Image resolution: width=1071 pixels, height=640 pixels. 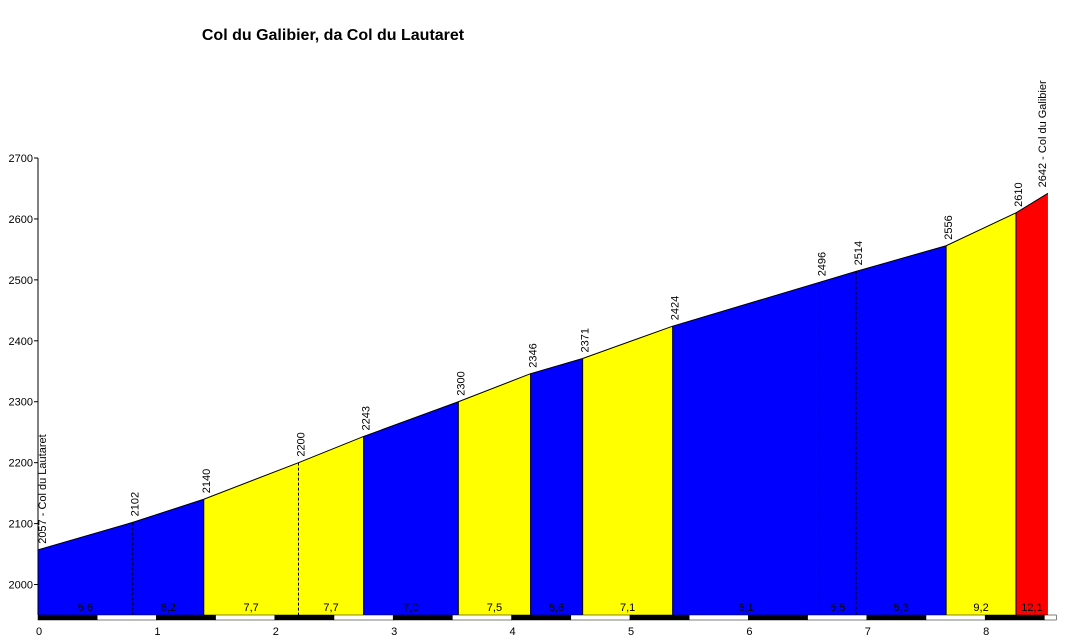 What do you see at coordinates (546, 626) in the screenshot?
I see `x-axis: 0 1 2 3 4 5 6 7 8` at bounding box center [546, 626].